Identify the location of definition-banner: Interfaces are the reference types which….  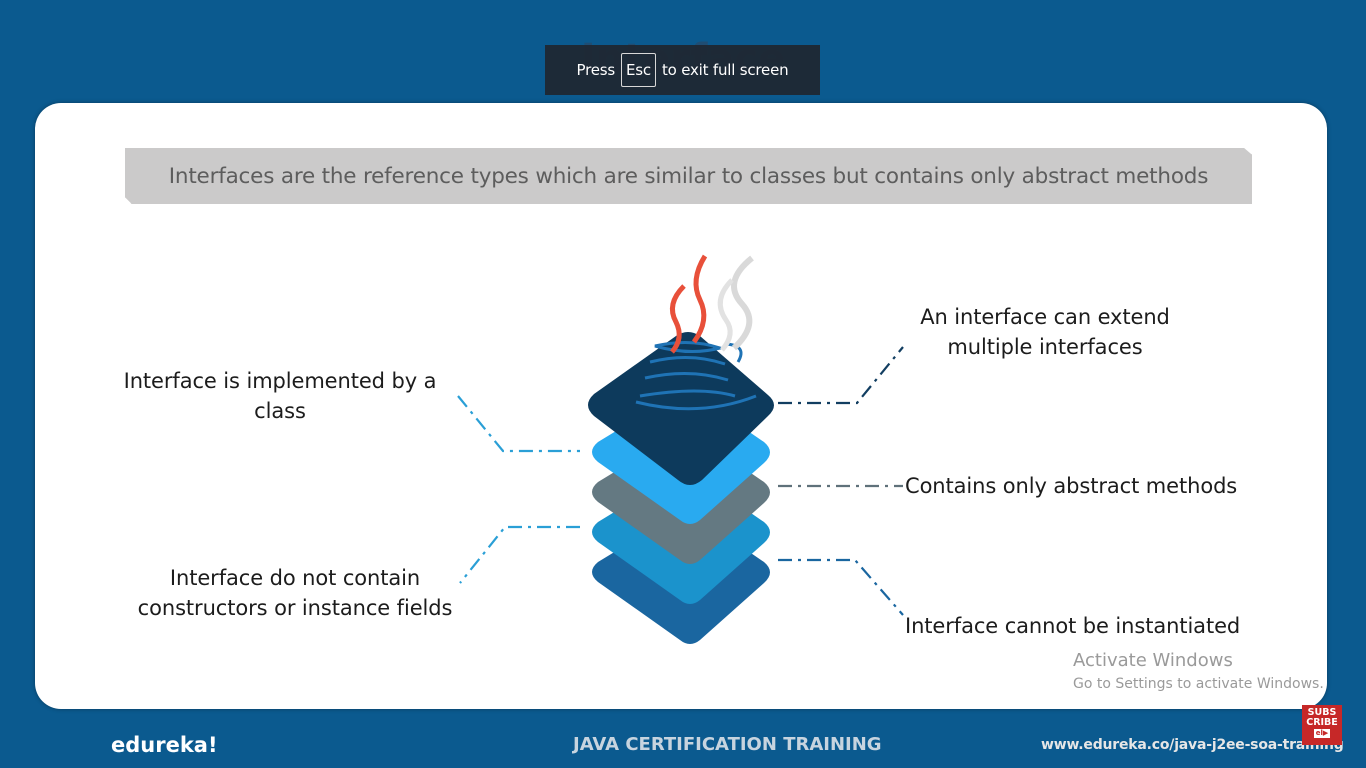
(688, 176).